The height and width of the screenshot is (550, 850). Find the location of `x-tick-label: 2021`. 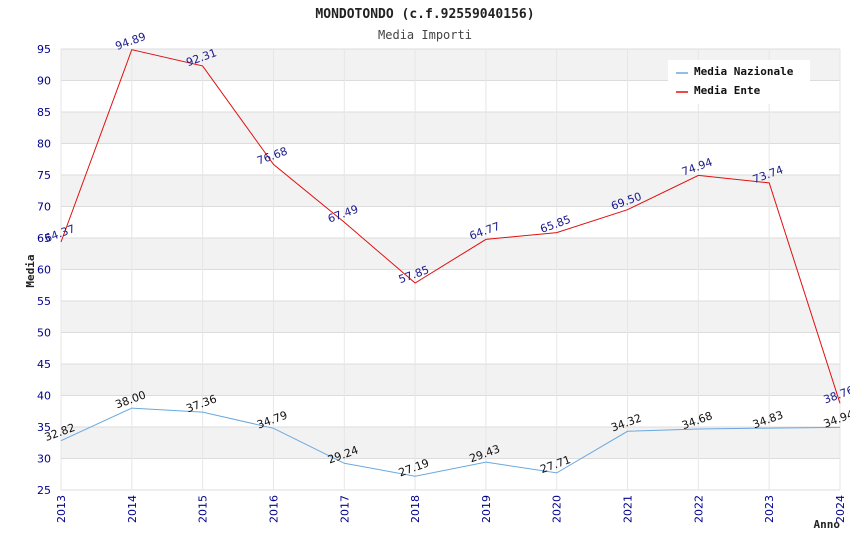

x-tick-label: 2021 is located at coordinates (628, 509).